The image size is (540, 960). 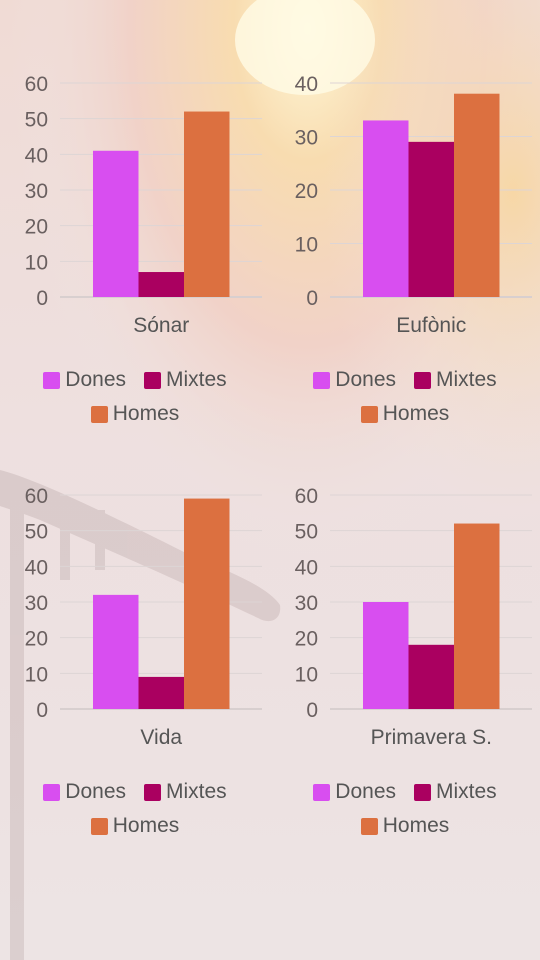 I want to click on chart-plot: 0 10 20 30 40 Eufònic, so click(x=413, y=205).